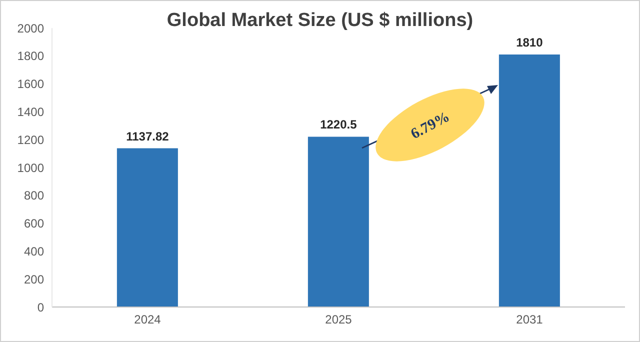  Describe the element at coordinates (430, 126) in the screenshot. I see `annotation: 6.79%` at that location.